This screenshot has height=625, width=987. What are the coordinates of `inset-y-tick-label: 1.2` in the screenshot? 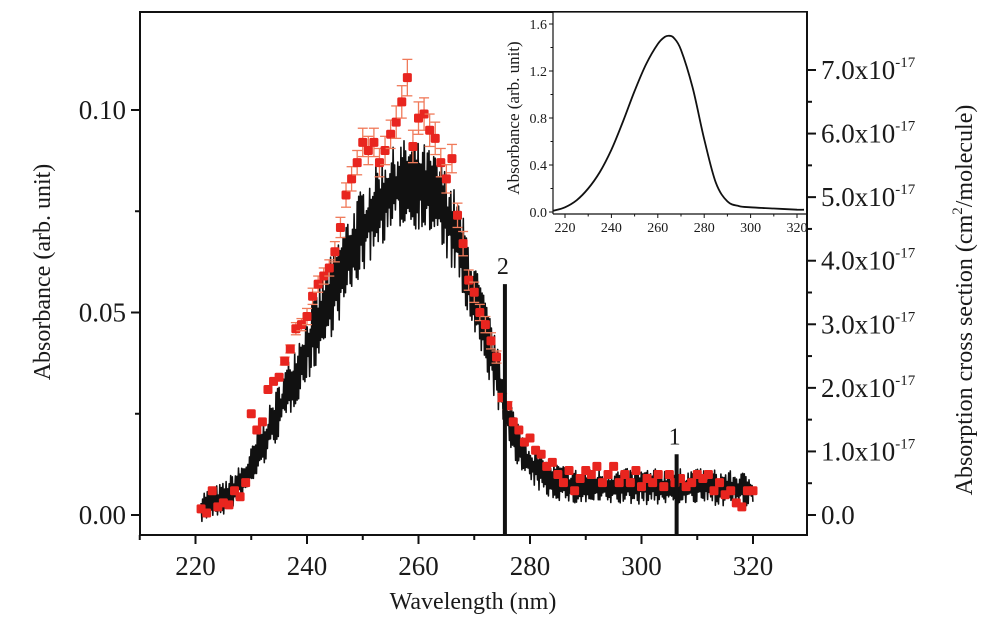 It's located at (539, 72).